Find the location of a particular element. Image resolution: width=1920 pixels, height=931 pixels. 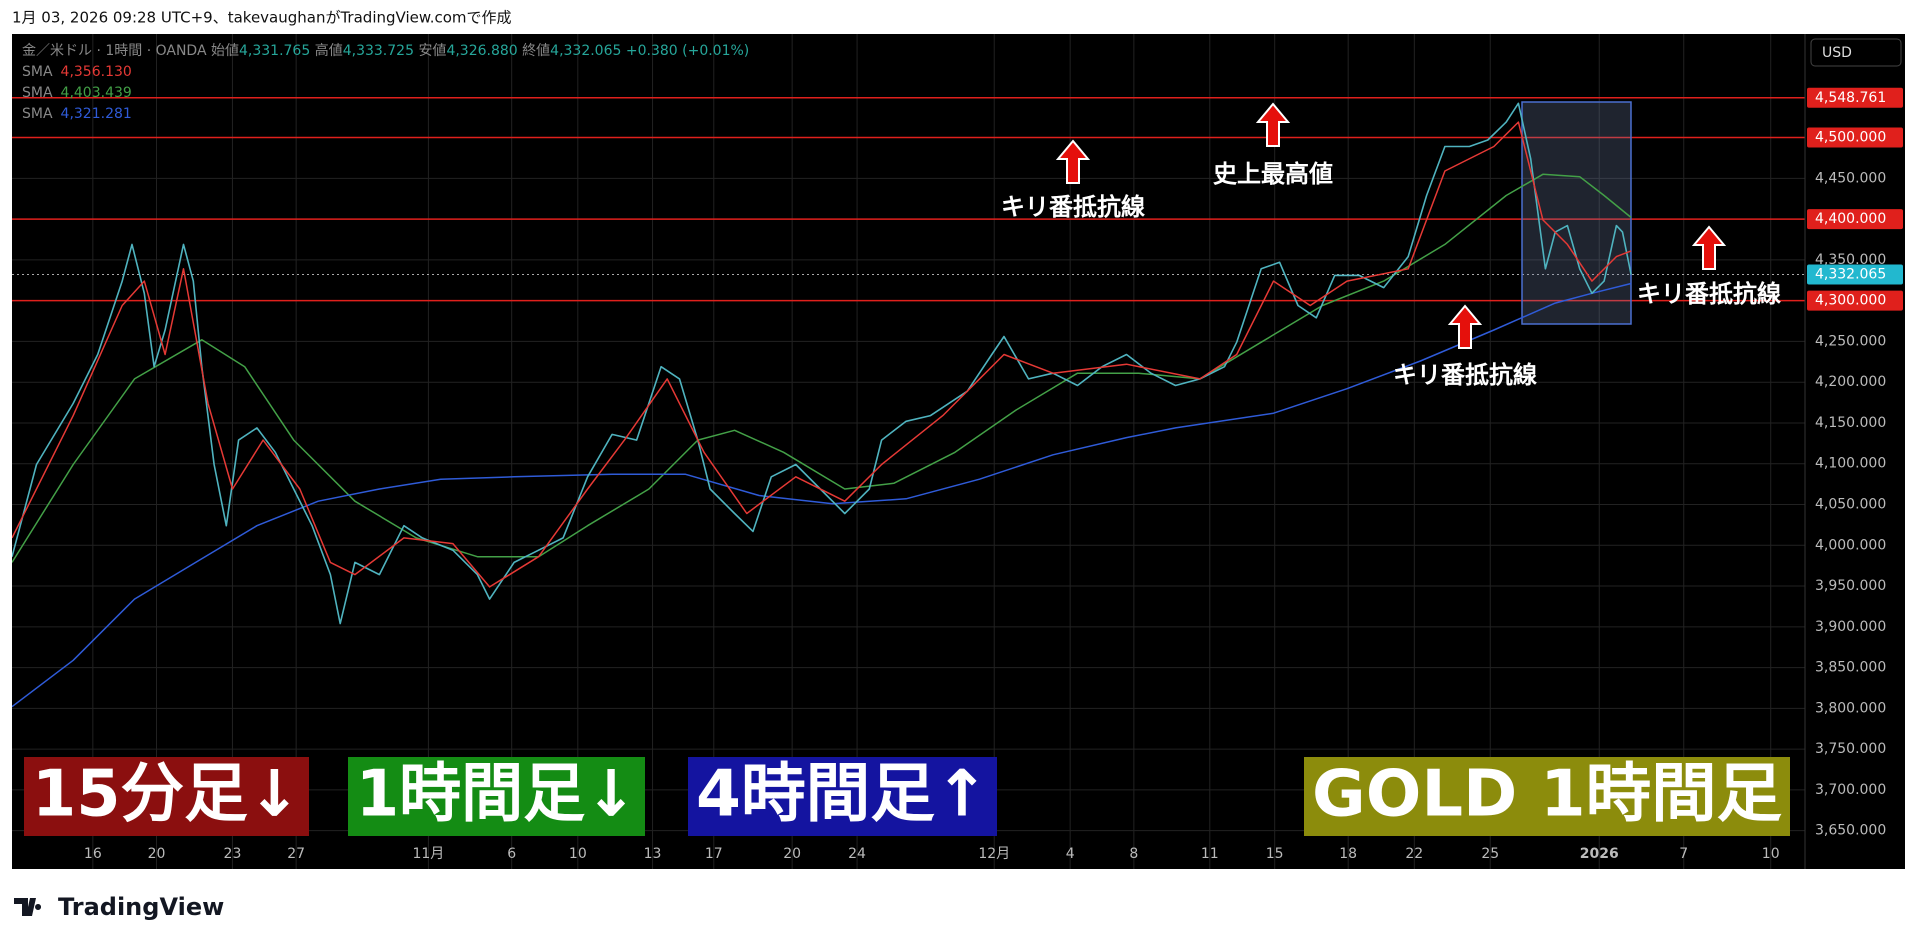

change: +0.380 (+0.01%) is located at coordinates (687, 51).